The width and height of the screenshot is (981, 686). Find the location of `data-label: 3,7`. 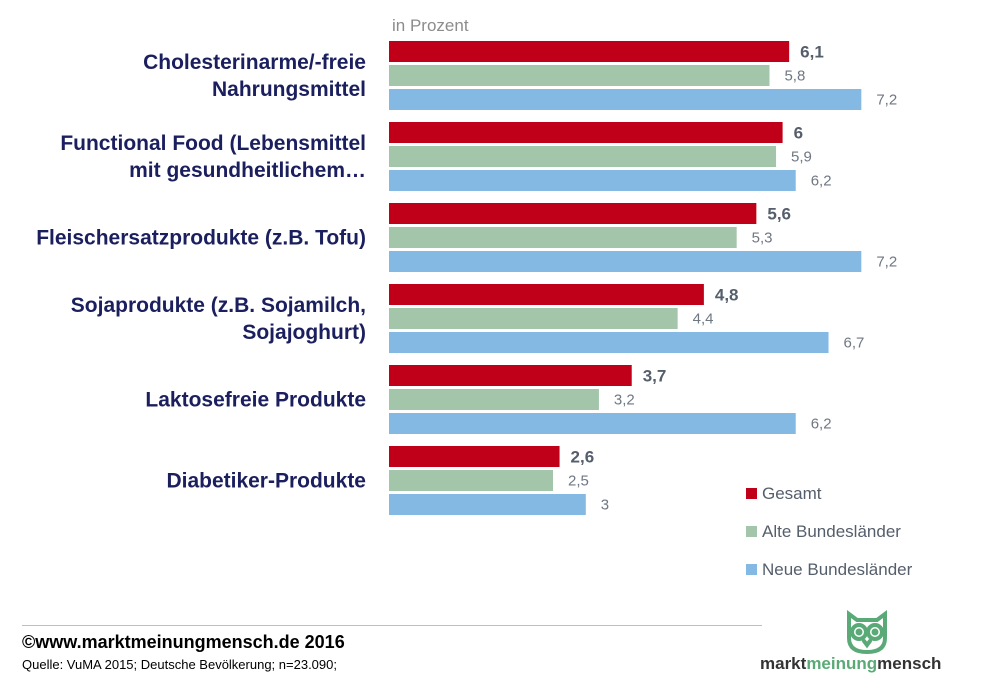

data-label: 3,7 is located at coordinates (655, 376).